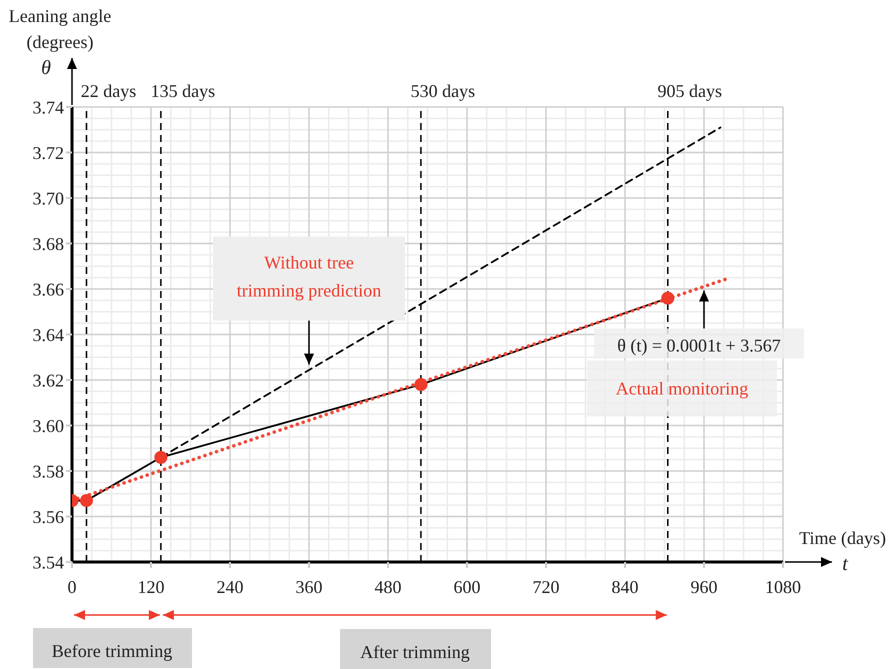 This screenshot has height=669, width=890. I want to click on y-tick-label: 3.70, so click(48, 198).